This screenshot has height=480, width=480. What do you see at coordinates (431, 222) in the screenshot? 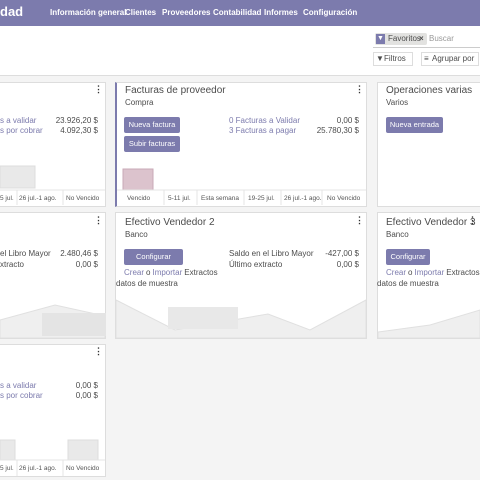
I see `card-title: Efectivo Vendedor 3` at bounding box center [431, 222].